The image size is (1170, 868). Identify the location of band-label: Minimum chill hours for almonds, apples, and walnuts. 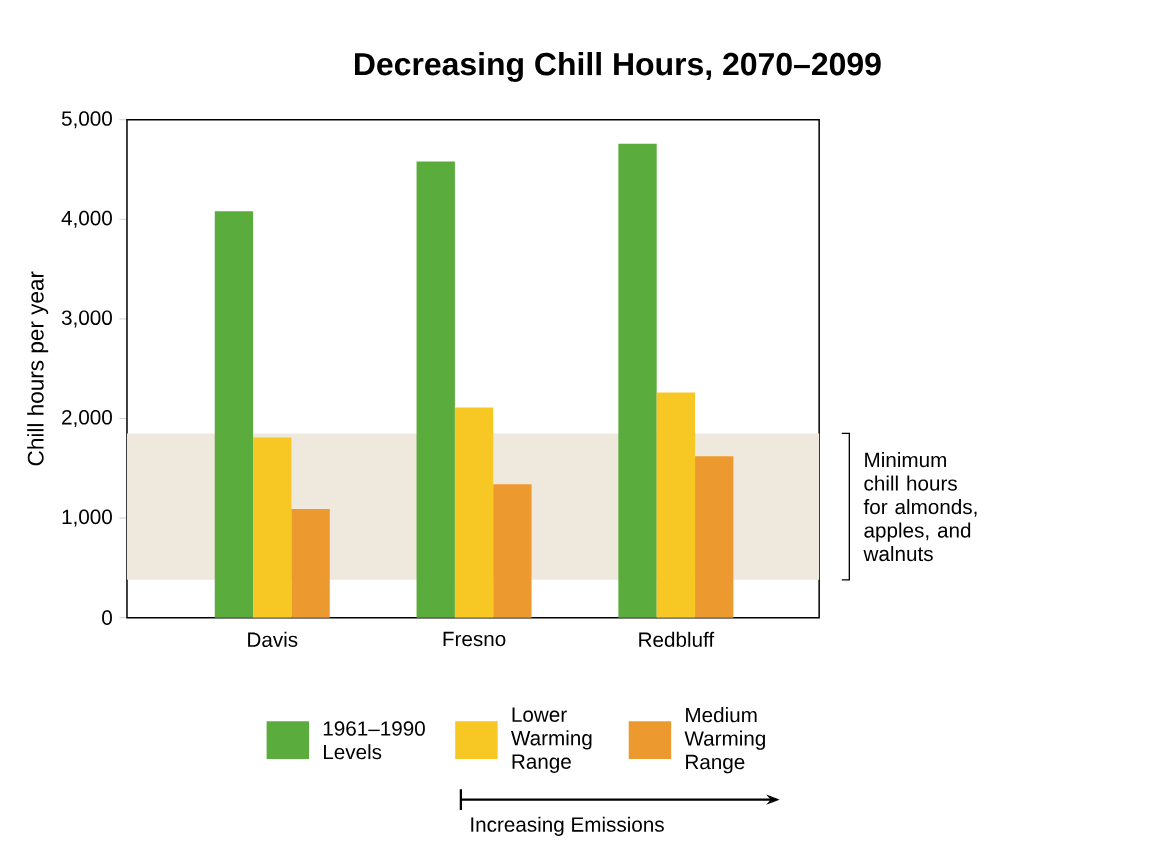
(920, 506).